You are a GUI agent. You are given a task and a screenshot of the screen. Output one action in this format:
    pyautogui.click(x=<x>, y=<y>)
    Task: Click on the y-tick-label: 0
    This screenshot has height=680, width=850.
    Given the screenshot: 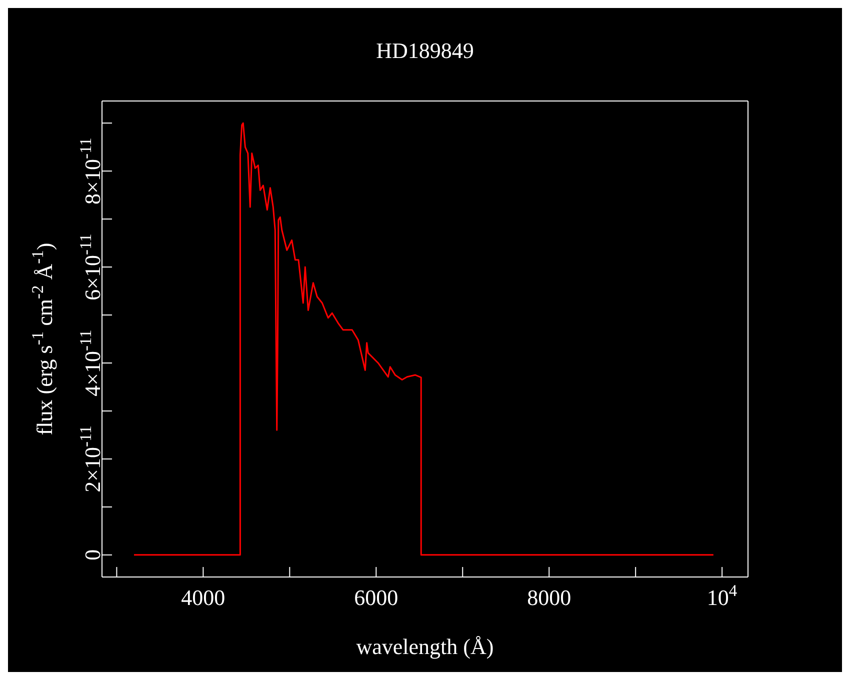 What is the action you would take?
    pyautogui.click(x=92, y=554)
    